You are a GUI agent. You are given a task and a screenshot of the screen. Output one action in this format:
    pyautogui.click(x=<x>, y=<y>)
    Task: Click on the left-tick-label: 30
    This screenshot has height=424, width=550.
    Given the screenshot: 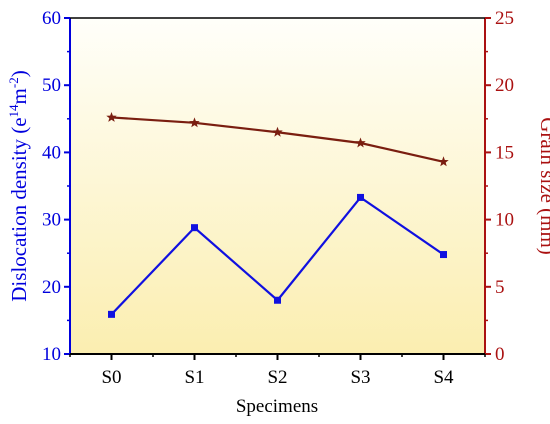 What is the action you would take?
    pyautogui.click(x=51, y=220)
    